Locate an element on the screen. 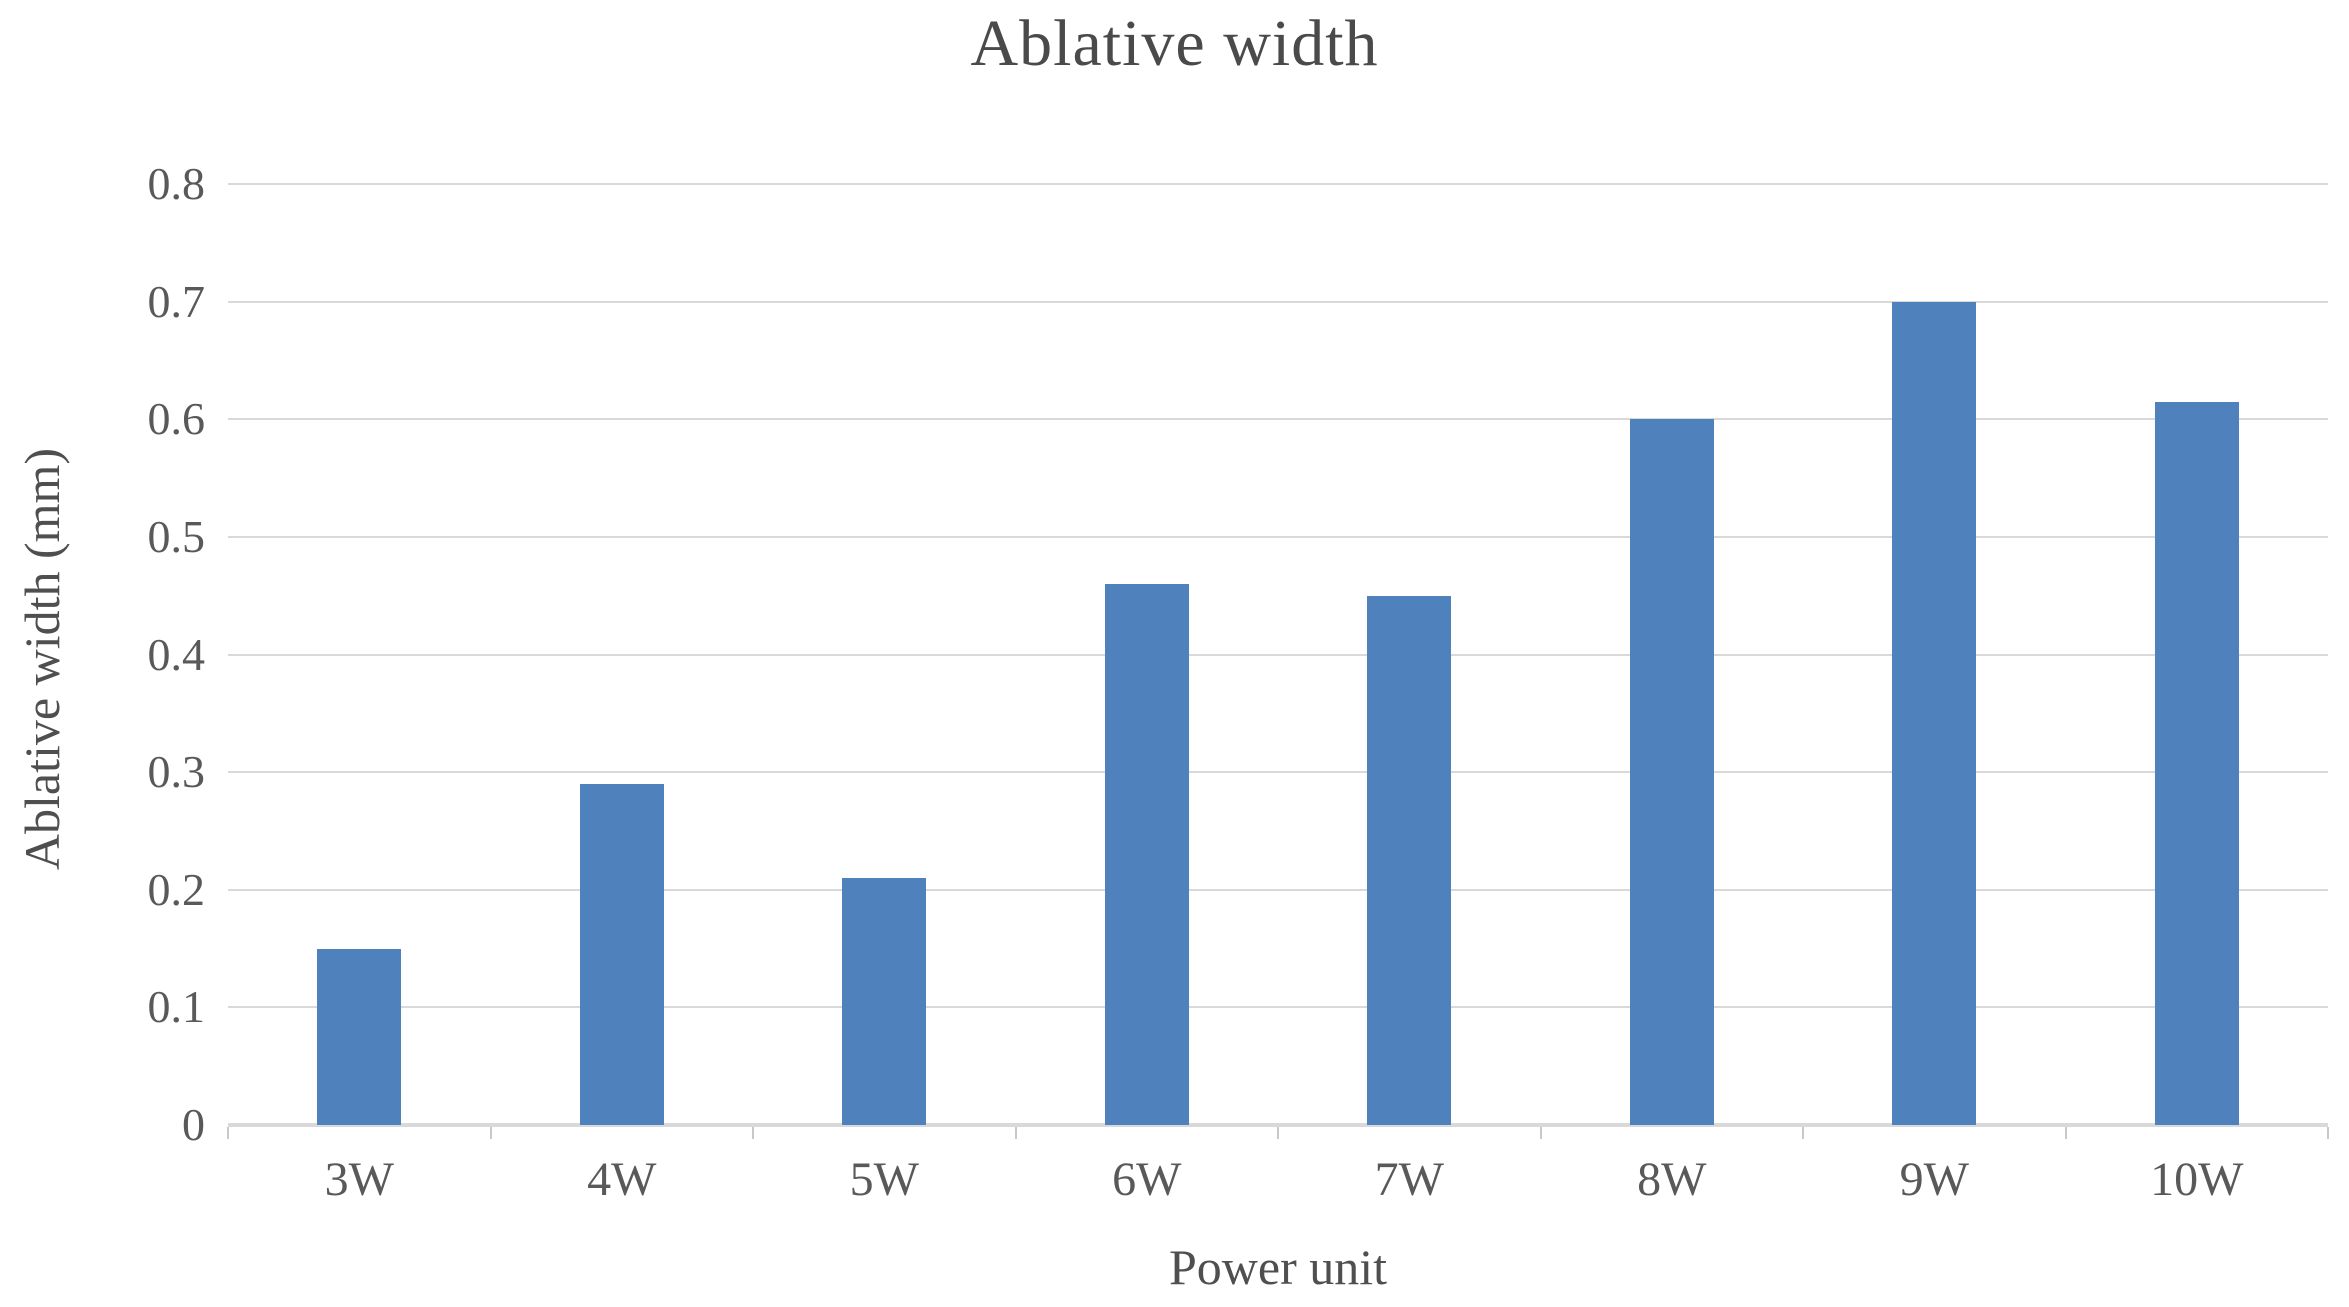  x-tick-label: 5W is located at coordinates (884, 1179).